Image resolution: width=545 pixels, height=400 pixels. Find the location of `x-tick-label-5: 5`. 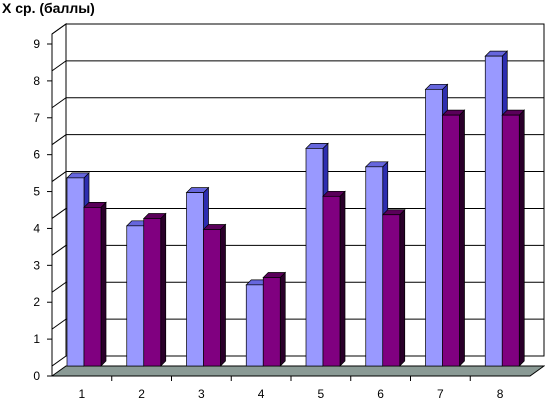

x-tick-label-5: 5 is located at coordinates (321, 393).